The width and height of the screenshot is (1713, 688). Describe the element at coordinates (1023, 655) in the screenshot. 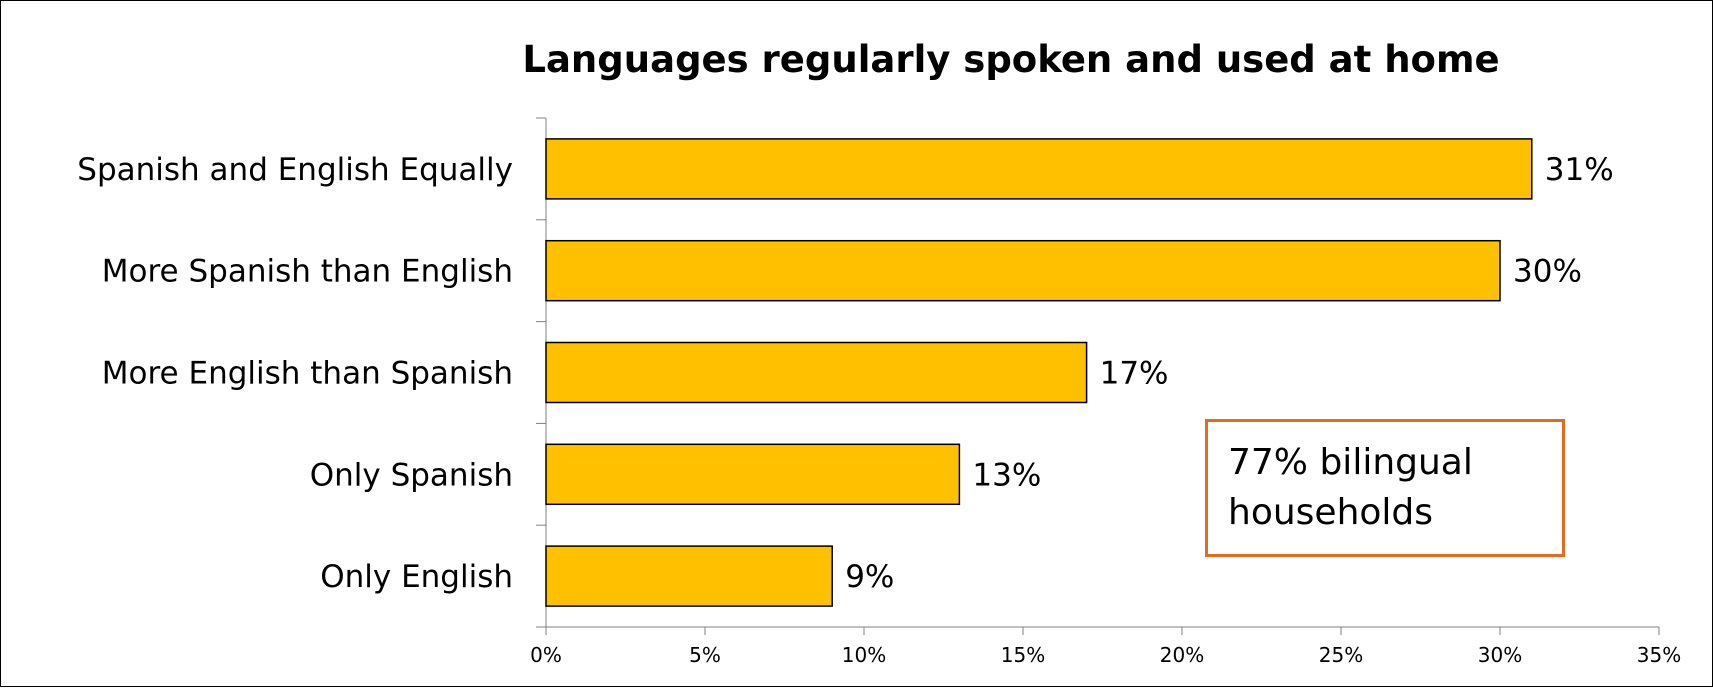

I see `x-tick-label: 15%` at that location.